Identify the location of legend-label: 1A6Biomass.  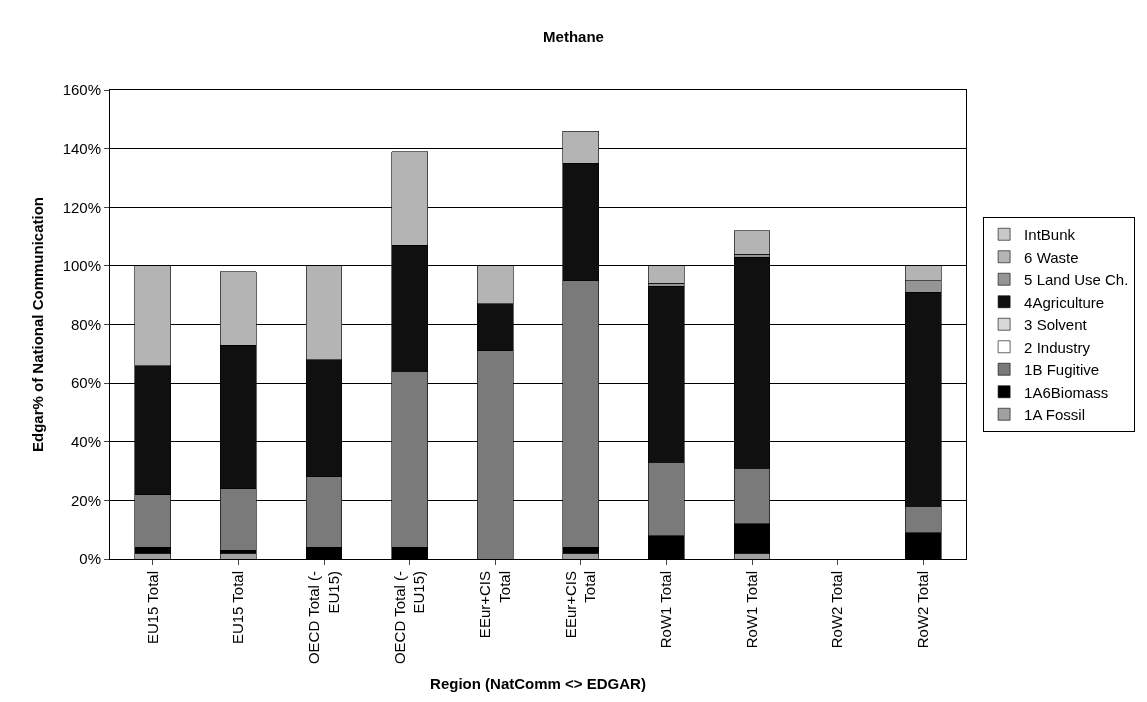
(1066, 392).